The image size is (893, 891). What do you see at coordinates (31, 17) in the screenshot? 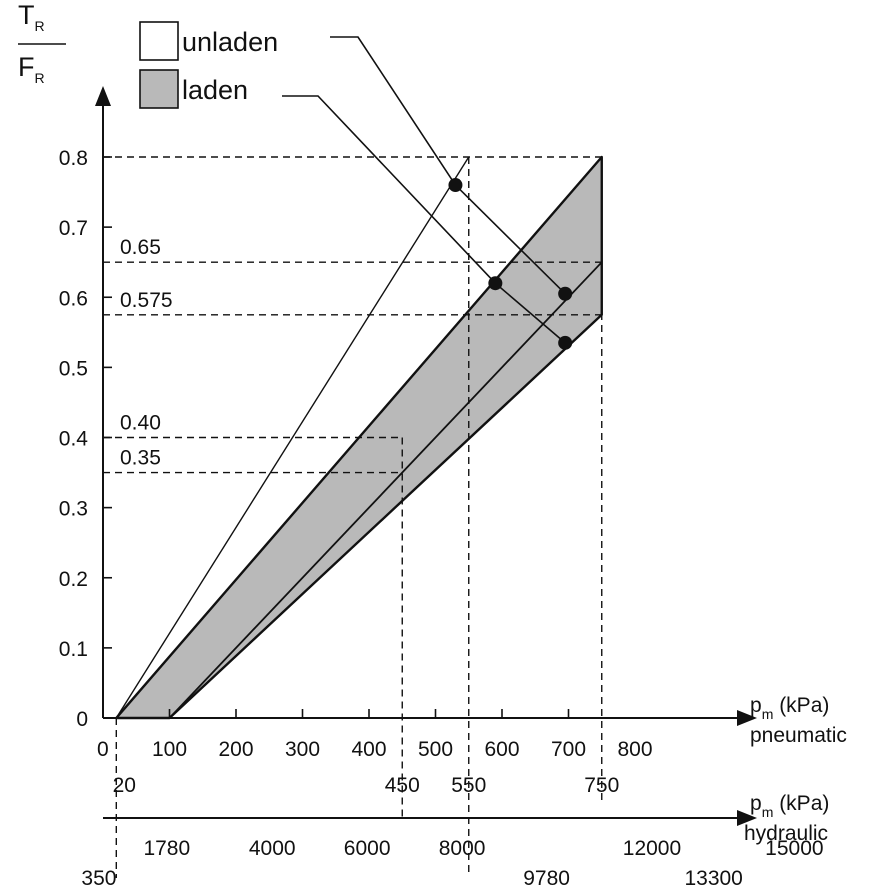
I see `y-axis-label-numerator: TR` at bounding box center [31, 17].